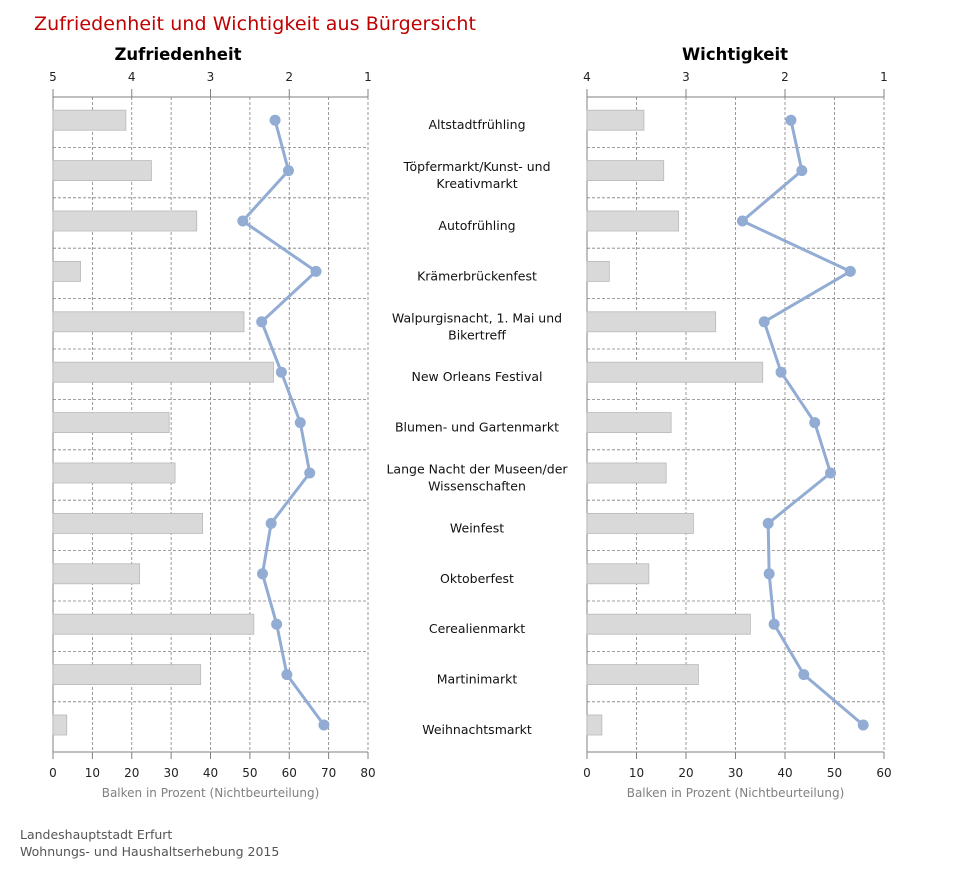 This screenshot has width=960, height=870. I want to click on category-label: Kreativmarkt, so click(476, 183).